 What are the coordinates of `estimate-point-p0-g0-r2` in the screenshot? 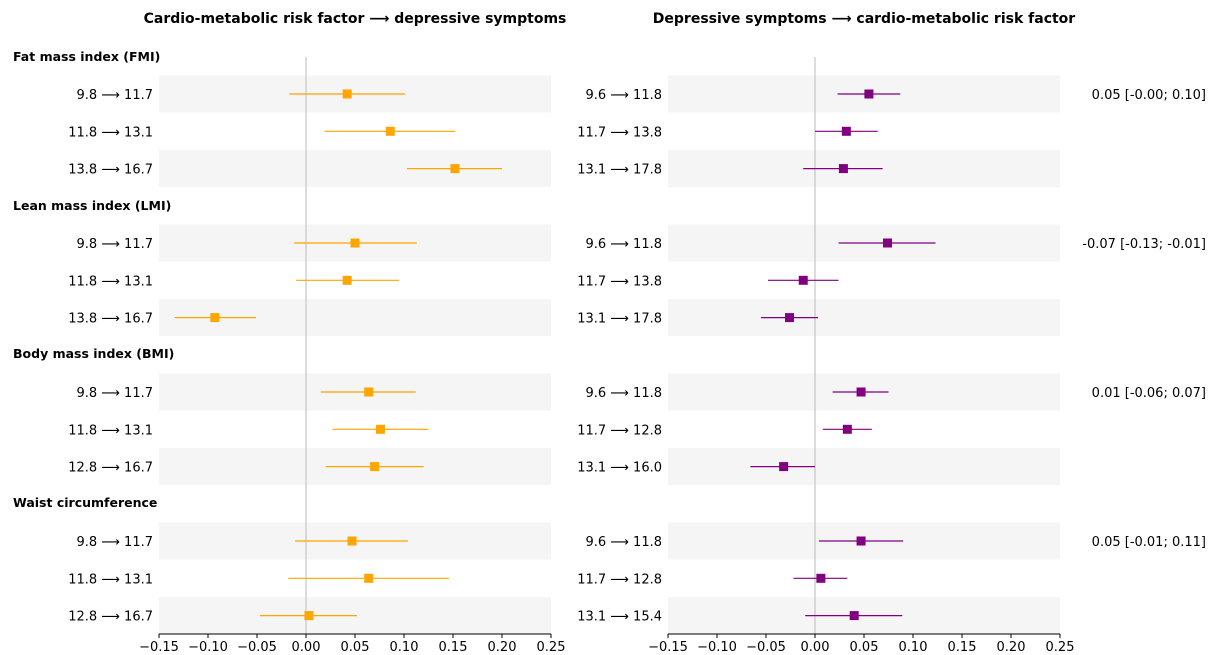 It's located at (455, 169).